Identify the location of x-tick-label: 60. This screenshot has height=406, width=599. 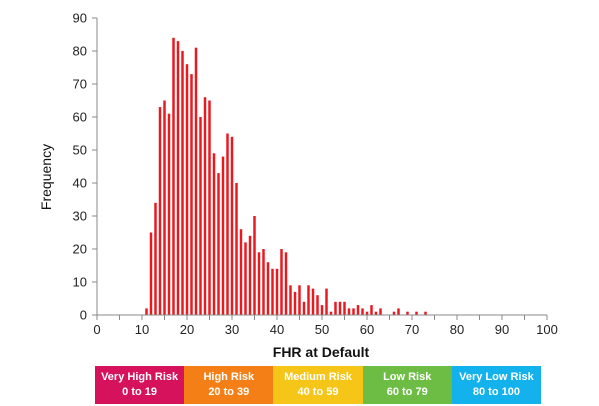
(367, 329).